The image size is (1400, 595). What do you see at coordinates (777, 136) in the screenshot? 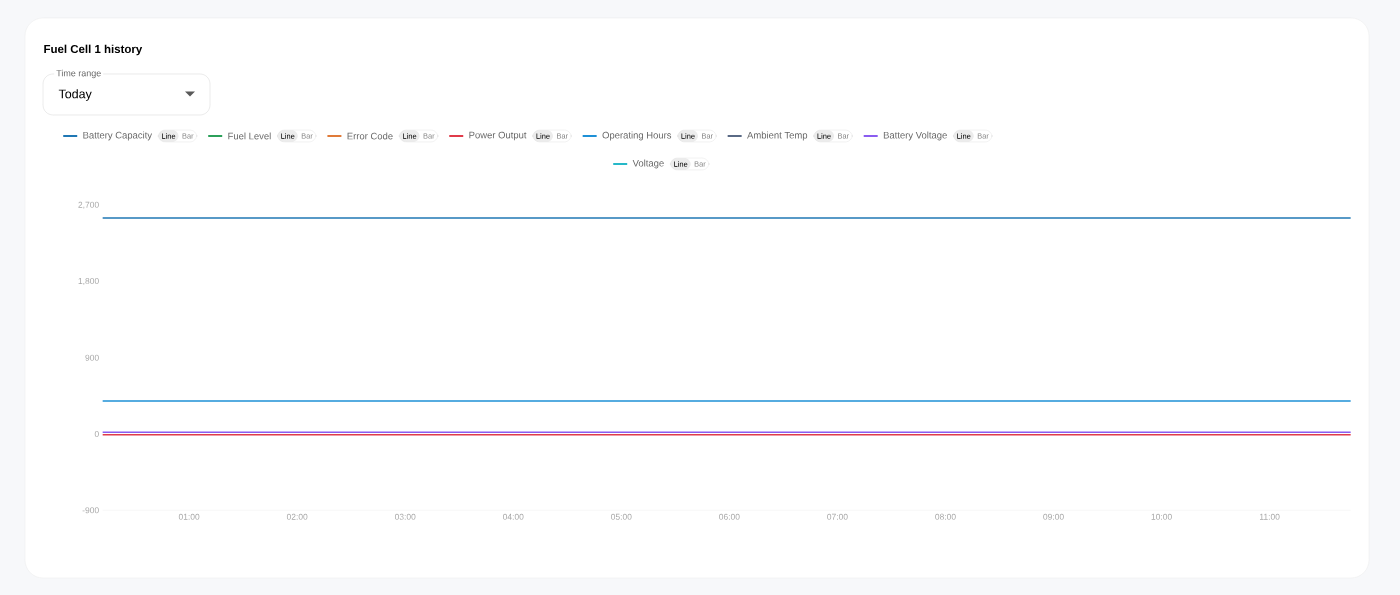
I see `legend-label: Ambient Temp` at bounding box center [777, 136].